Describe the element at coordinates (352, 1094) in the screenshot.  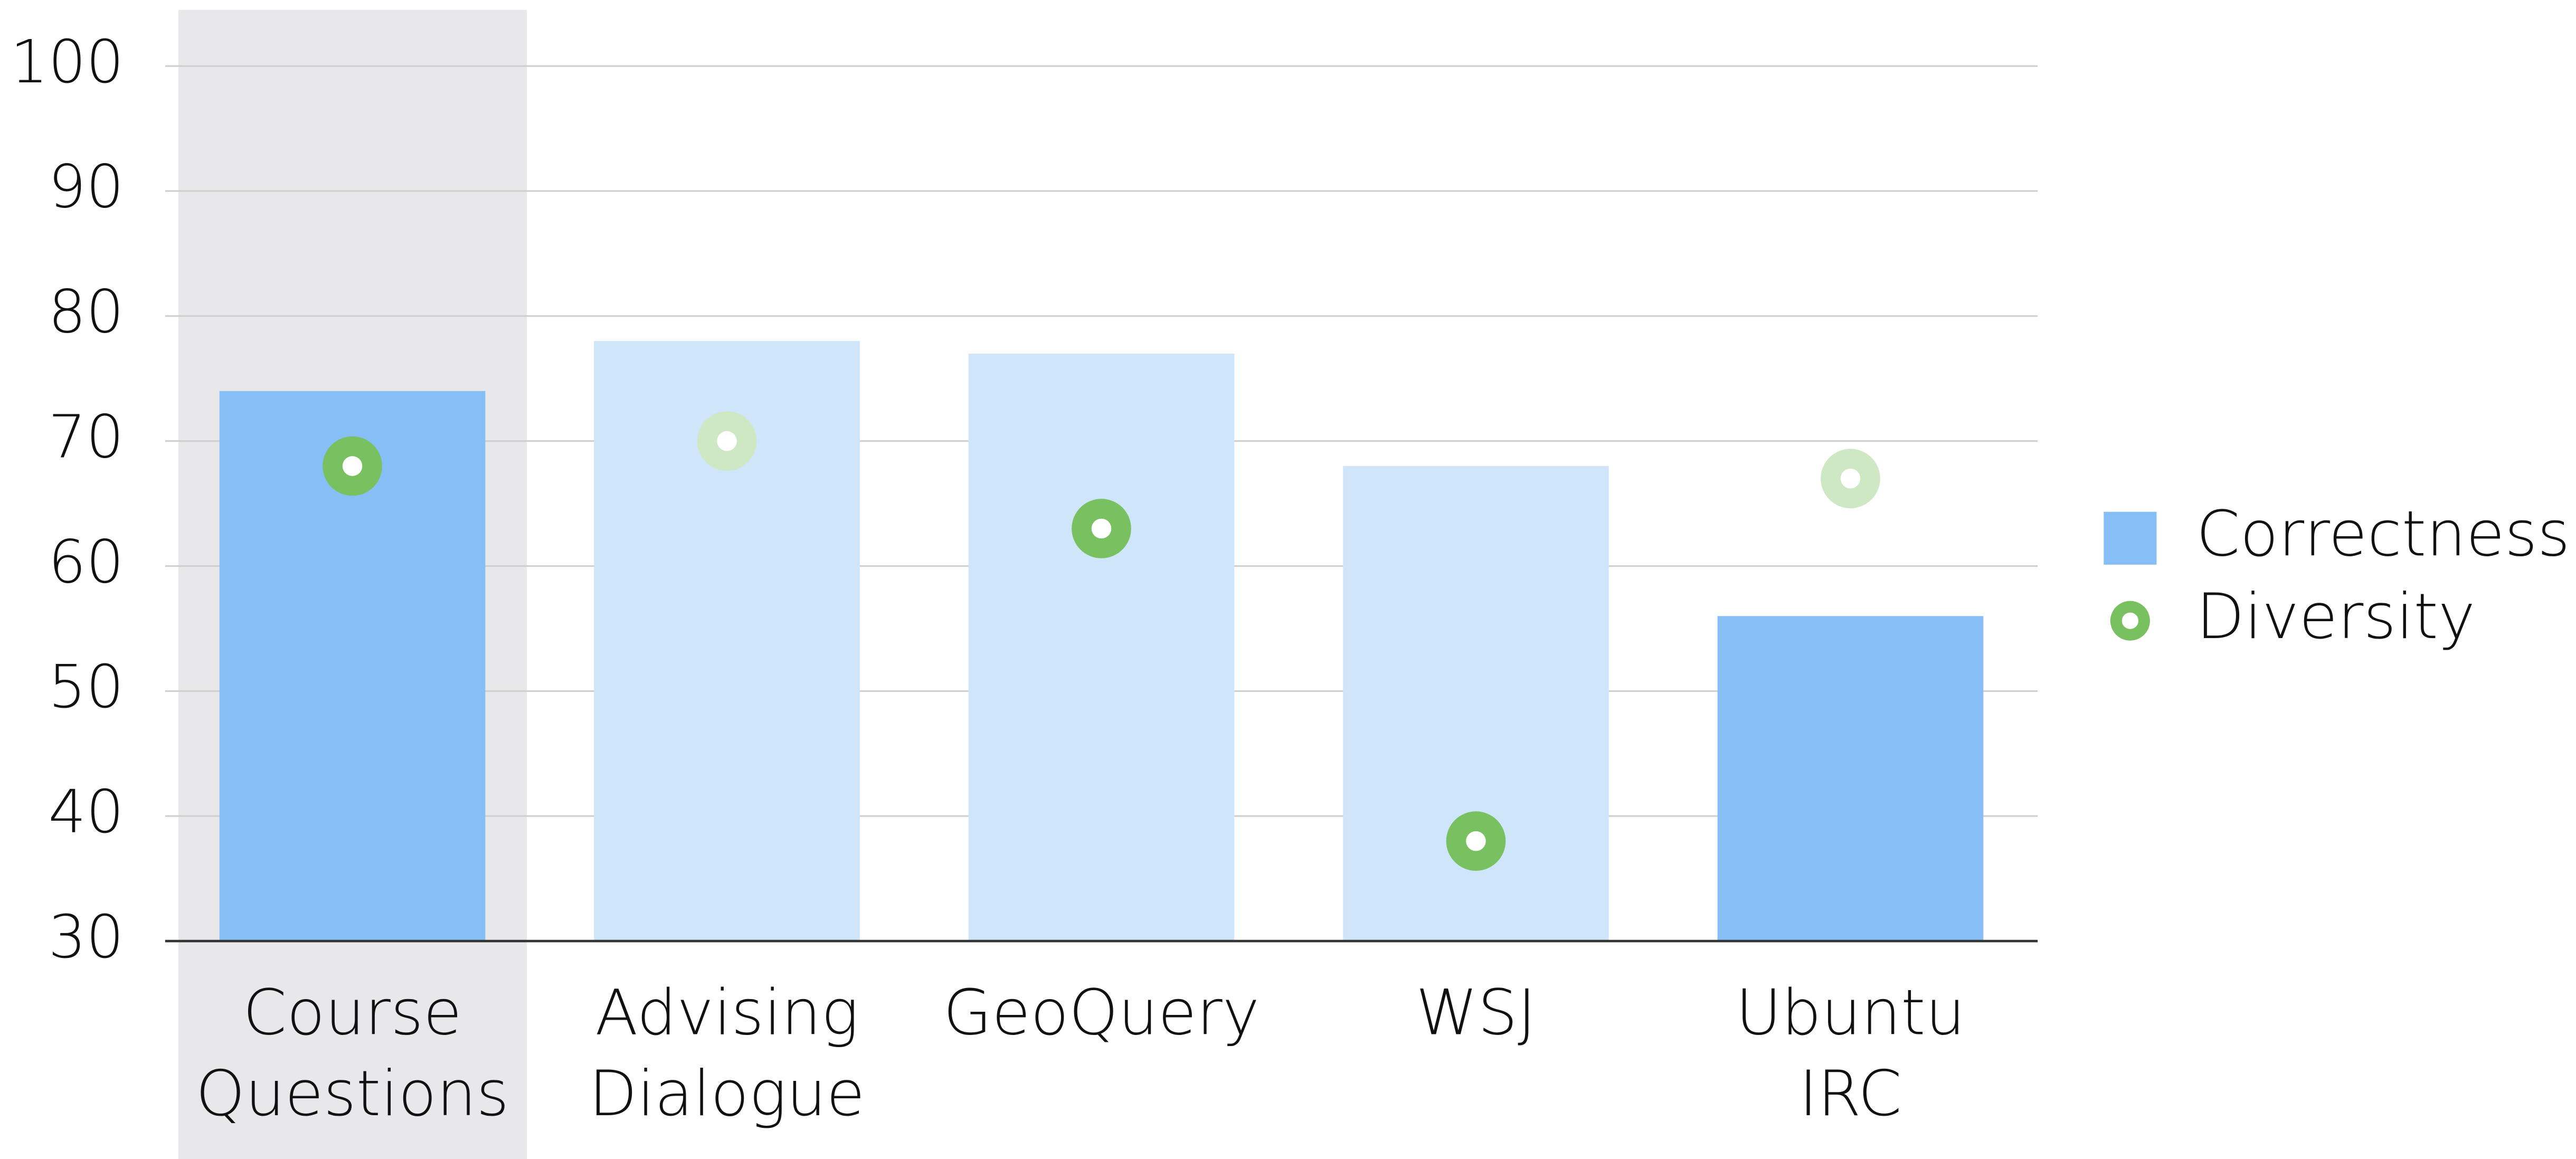
I see `x-tick-label: Questions` at that location.